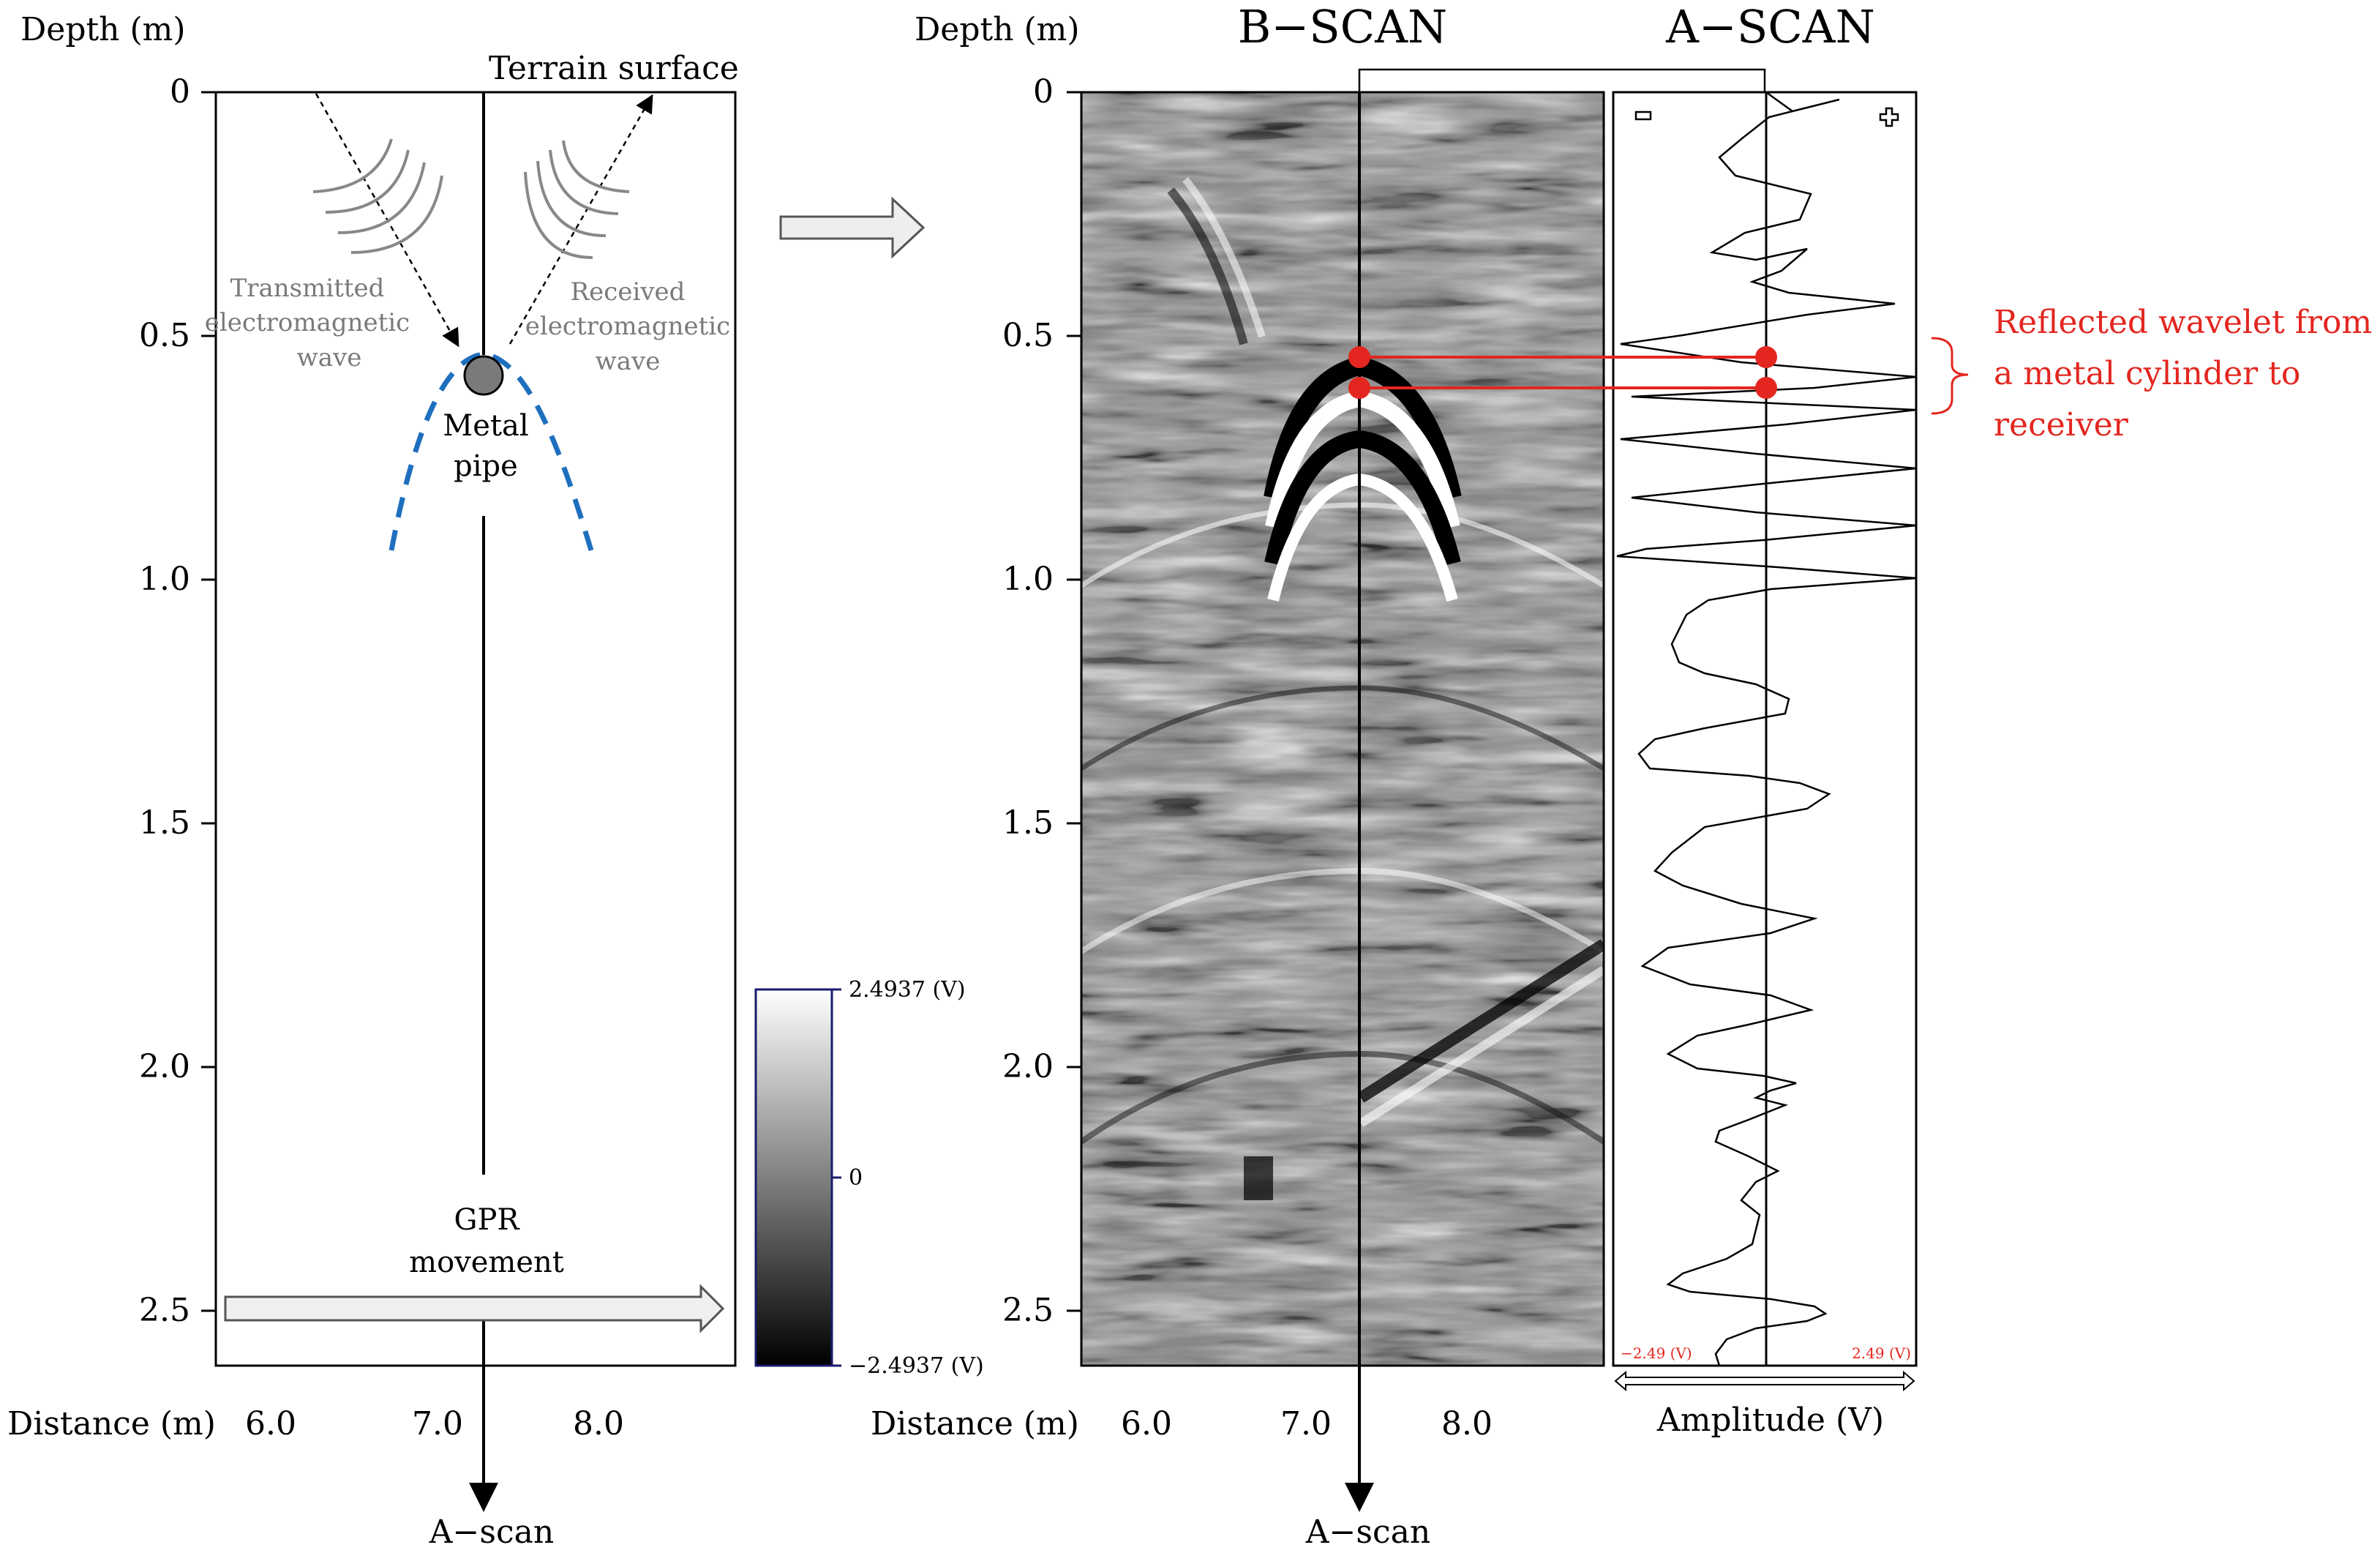 The height and width of the screenshot is (1553, 2380). Describe the element at coordinates (577, 199) in the screenshot. I see `received-wavefront-icon` at that location.